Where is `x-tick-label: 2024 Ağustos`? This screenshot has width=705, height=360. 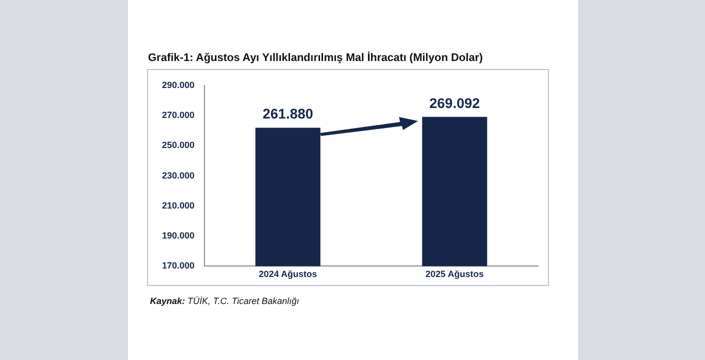
x-tick-label: 2024 Ağustos is located at coordinates (287, 274).